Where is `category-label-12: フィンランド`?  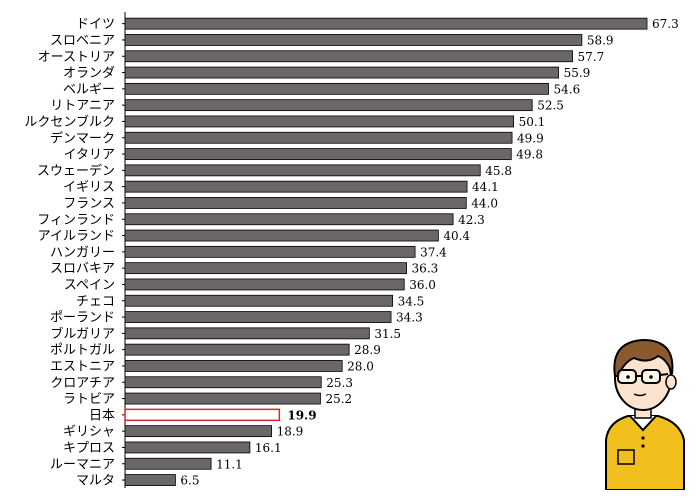
category-label-12: フィンランド is located at coordinates (76, 220).